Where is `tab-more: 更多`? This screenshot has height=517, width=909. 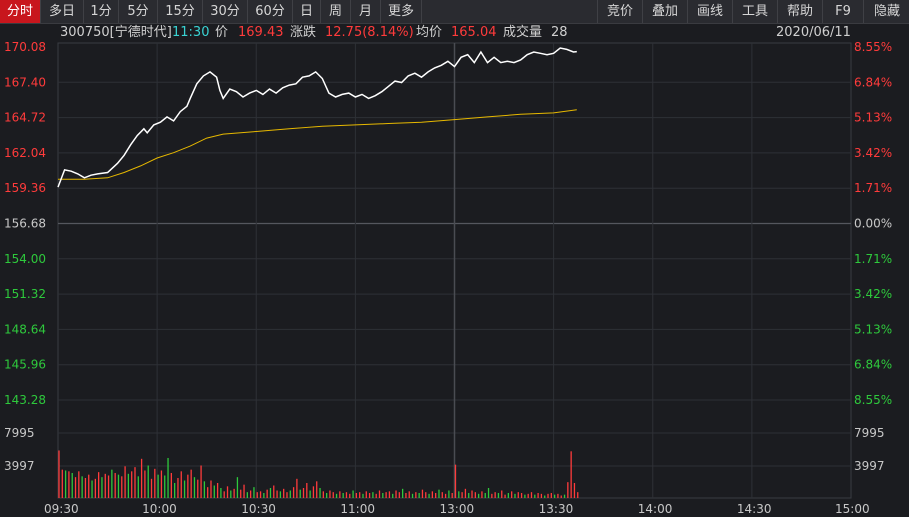
tab-more: 更多 is located at coordinates (401, 11).